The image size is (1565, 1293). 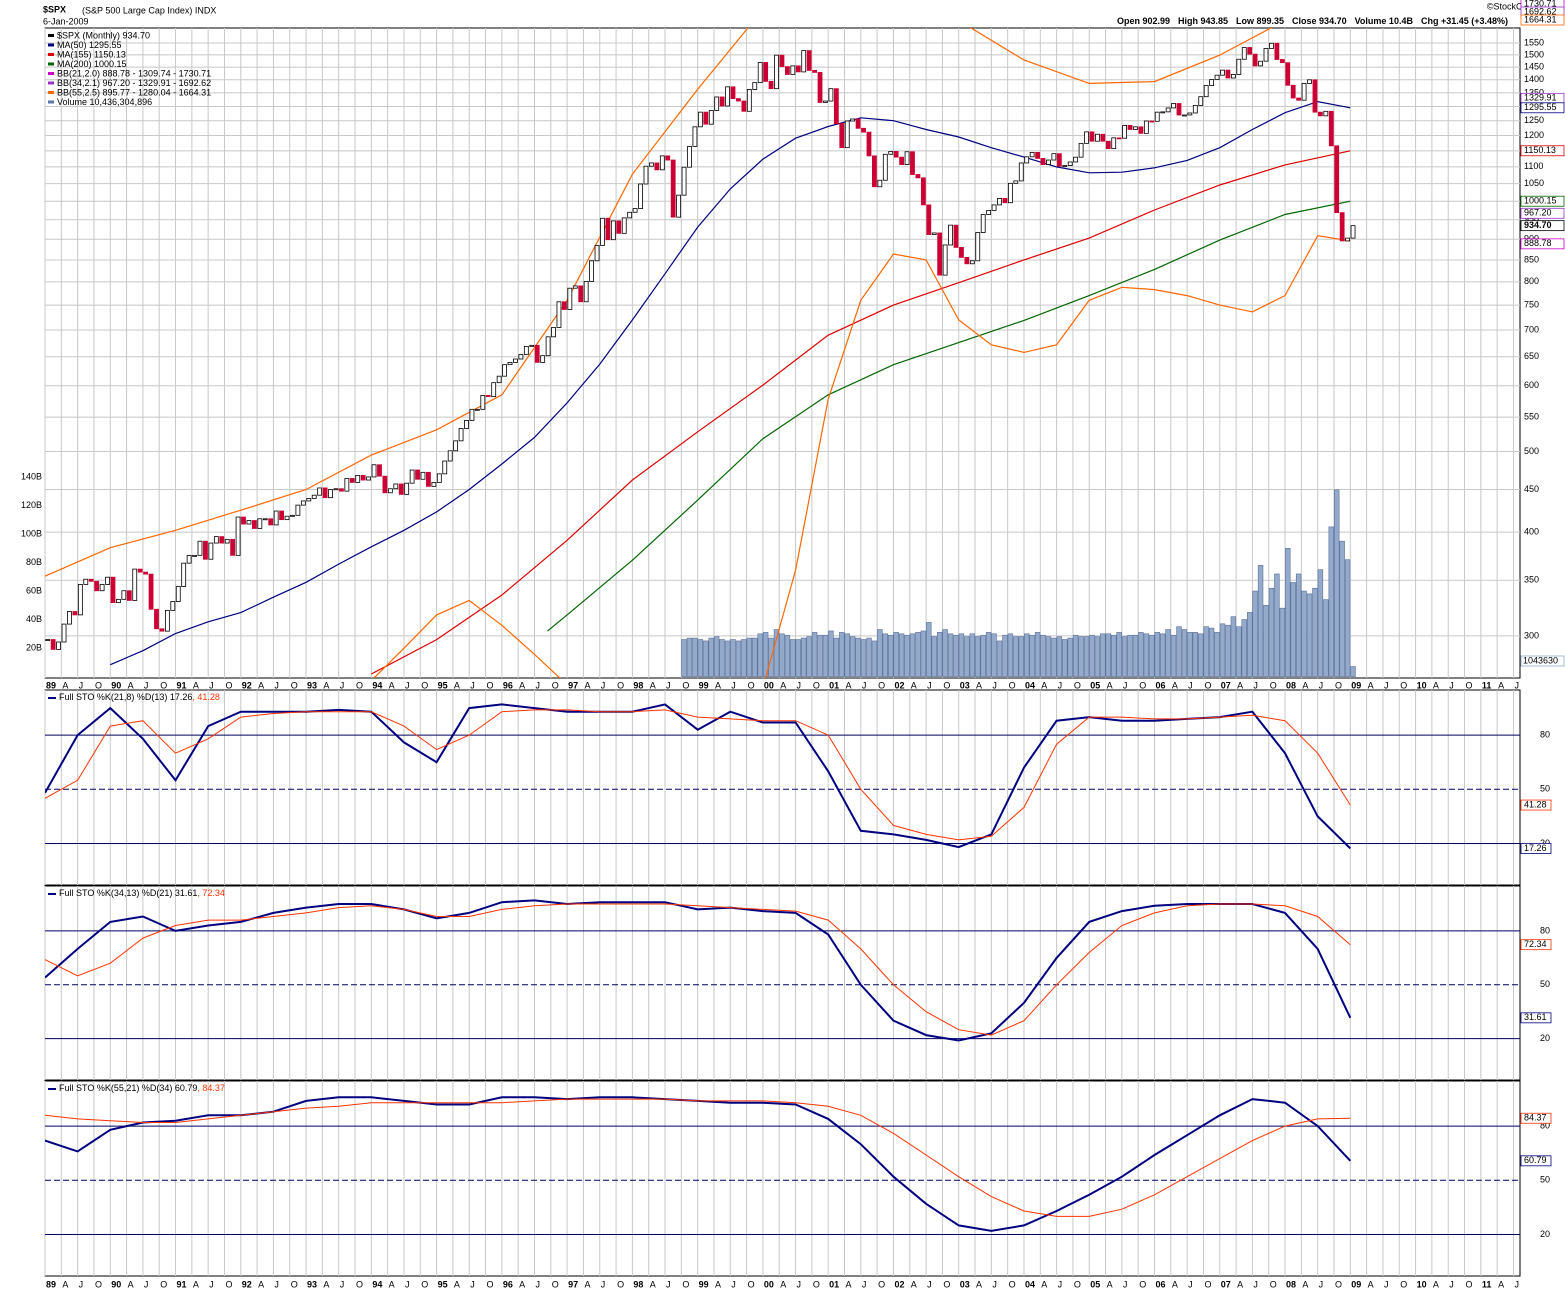 What do you see at coordinates (66, 21) in the screenshot?
I see `date: 6-Jan-2009` at bounding box center [66, 21].